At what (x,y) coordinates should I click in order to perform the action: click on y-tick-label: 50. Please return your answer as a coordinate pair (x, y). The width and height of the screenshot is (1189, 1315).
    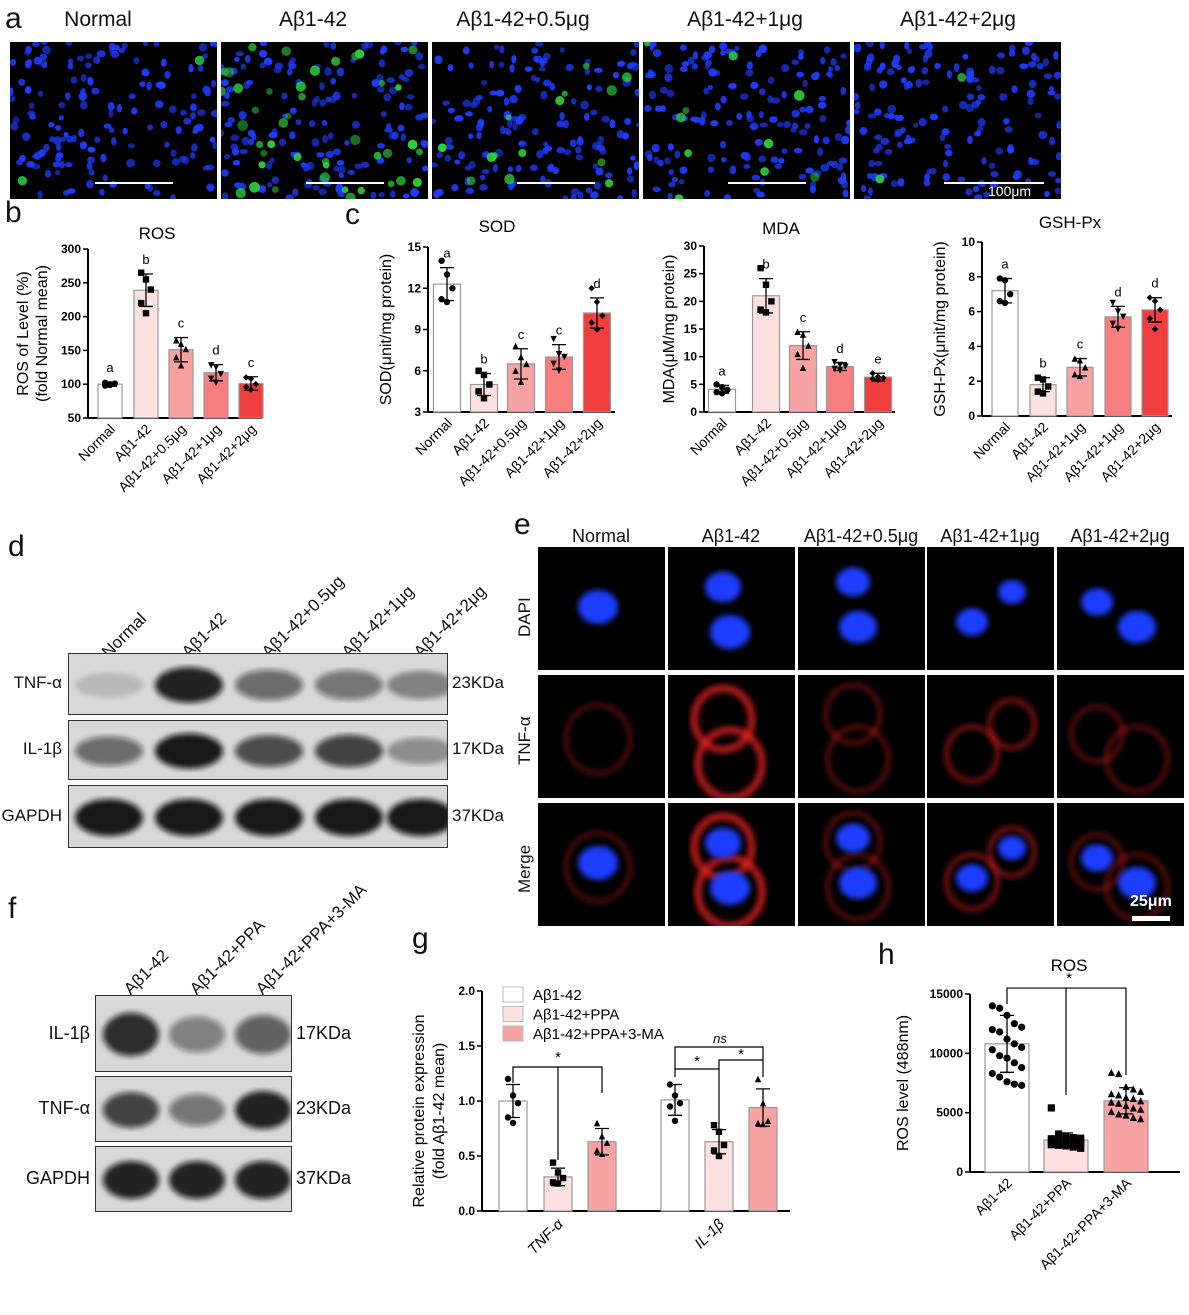
    Looking at the image, I should click on (75, 418).